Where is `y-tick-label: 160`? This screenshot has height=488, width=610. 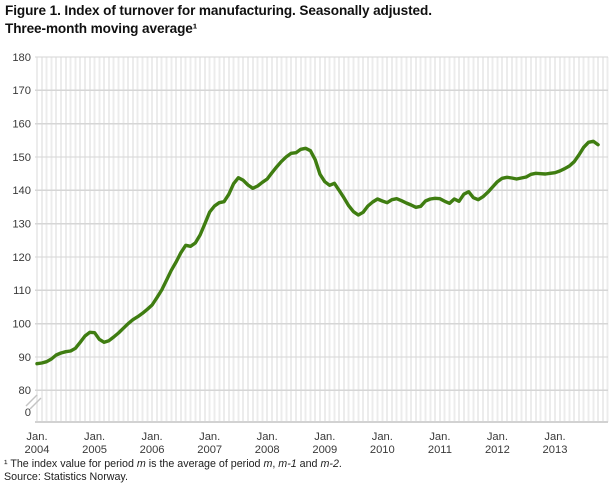
y-tick-label: 160 is located at coordinates (21, 125).